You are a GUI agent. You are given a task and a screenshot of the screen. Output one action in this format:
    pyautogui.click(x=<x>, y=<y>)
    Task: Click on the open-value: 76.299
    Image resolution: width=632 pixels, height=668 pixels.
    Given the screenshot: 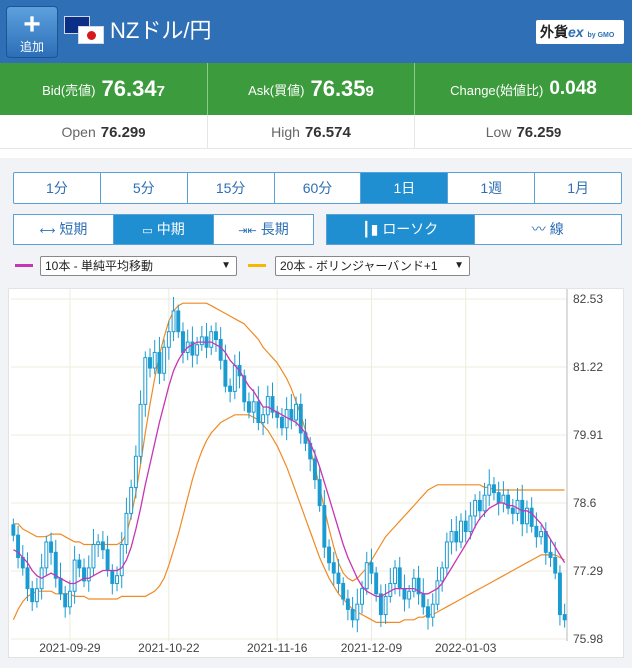 What is the action you would take?
    pyautogui.click(x=123, y=132)
    